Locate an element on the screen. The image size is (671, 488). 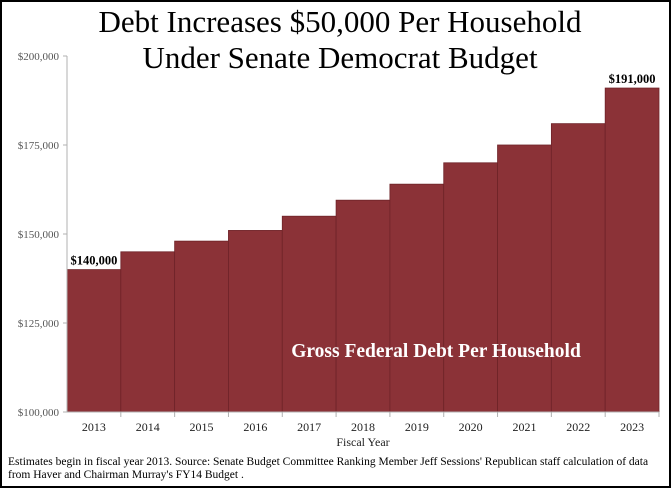
x-tick-label: 2014 is located at coordinates (148, 427).